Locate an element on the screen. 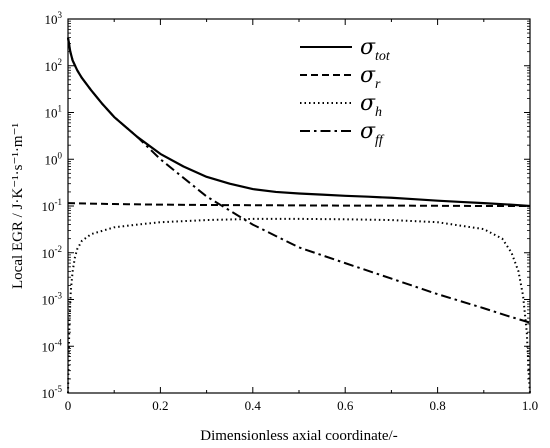  legend-label-tot: σtot is located at coordinates (375, 49).